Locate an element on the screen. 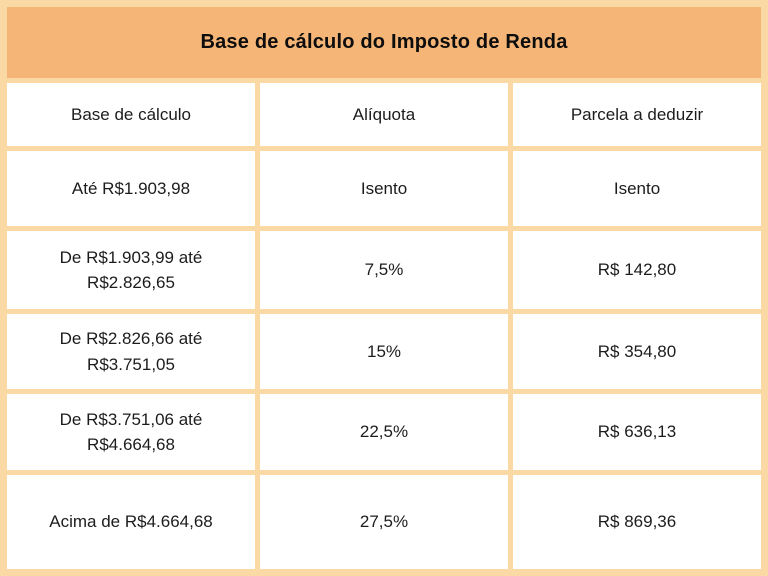 This screenshot has height=576, width=768. table-cell-parcela-row4: R$ 636,13 is located at coordinates (637, 432).